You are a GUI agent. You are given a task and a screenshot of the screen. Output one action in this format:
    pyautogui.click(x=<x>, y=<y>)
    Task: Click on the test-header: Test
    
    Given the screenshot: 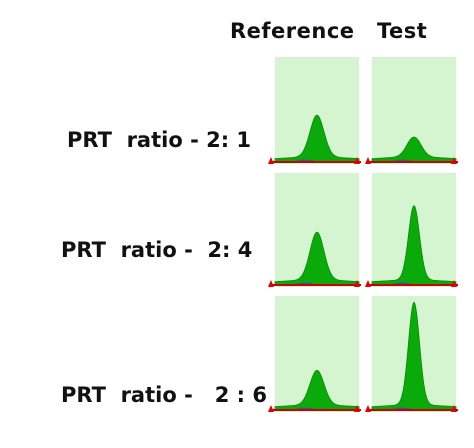 What is the action you would take?
    pyautogui.click(x=402, y=31)
    